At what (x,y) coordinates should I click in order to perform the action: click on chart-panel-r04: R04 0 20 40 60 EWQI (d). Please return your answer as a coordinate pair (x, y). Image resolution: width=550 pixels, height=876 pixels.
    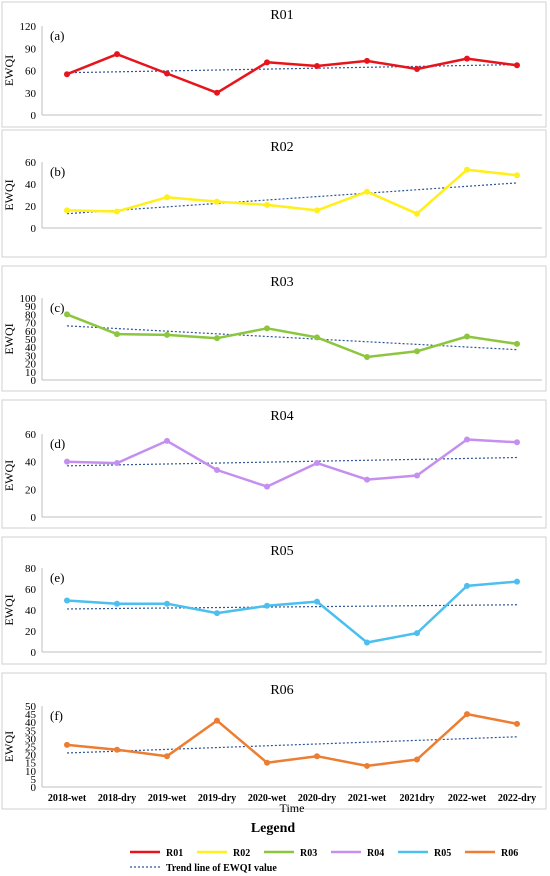
    Looking at the image, I should click on (274, 464).